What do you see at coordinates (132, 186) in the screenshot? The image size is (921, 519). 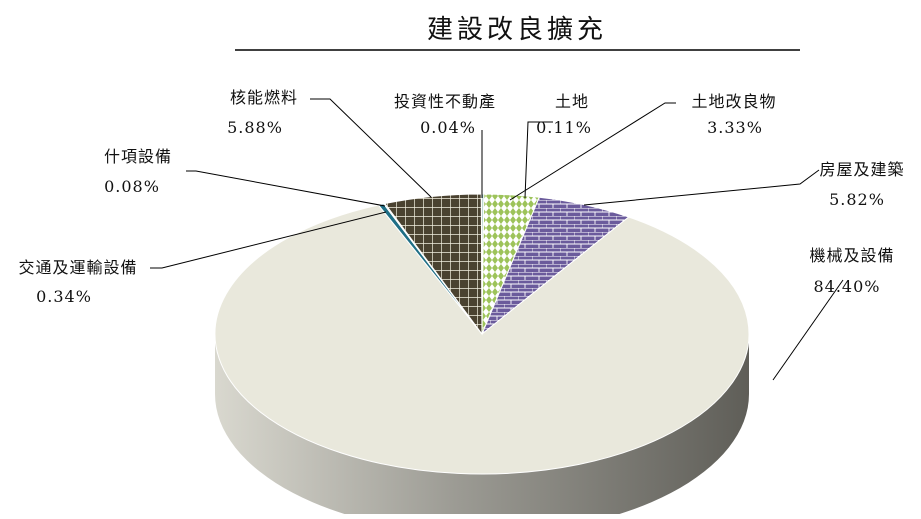 I see `value-misc: 0.08%` at bounding box center [132, 186].